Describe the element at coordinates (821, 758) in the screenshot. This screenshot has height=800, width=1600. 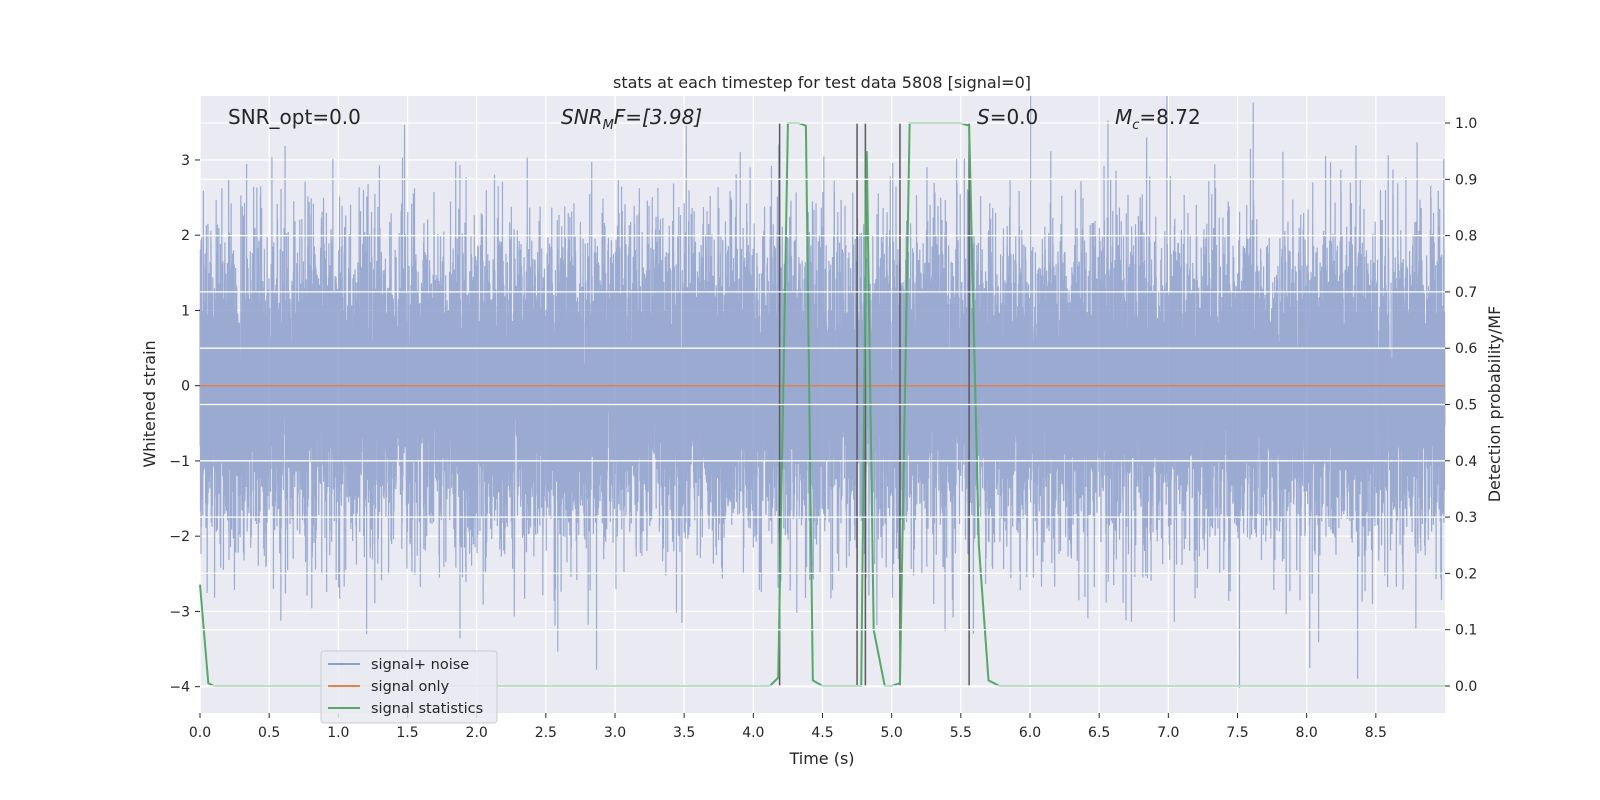
I see `x-axis-label: Time (s)` at that location.